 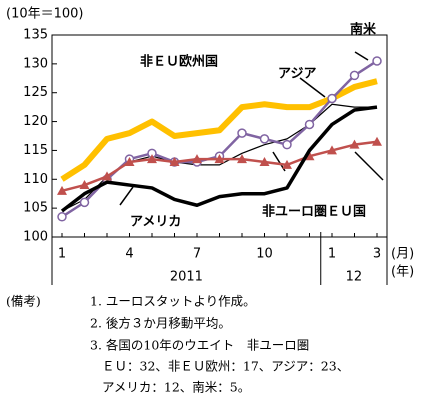 I want to click on y-tick-label: 105, so click(x=35, y=208).